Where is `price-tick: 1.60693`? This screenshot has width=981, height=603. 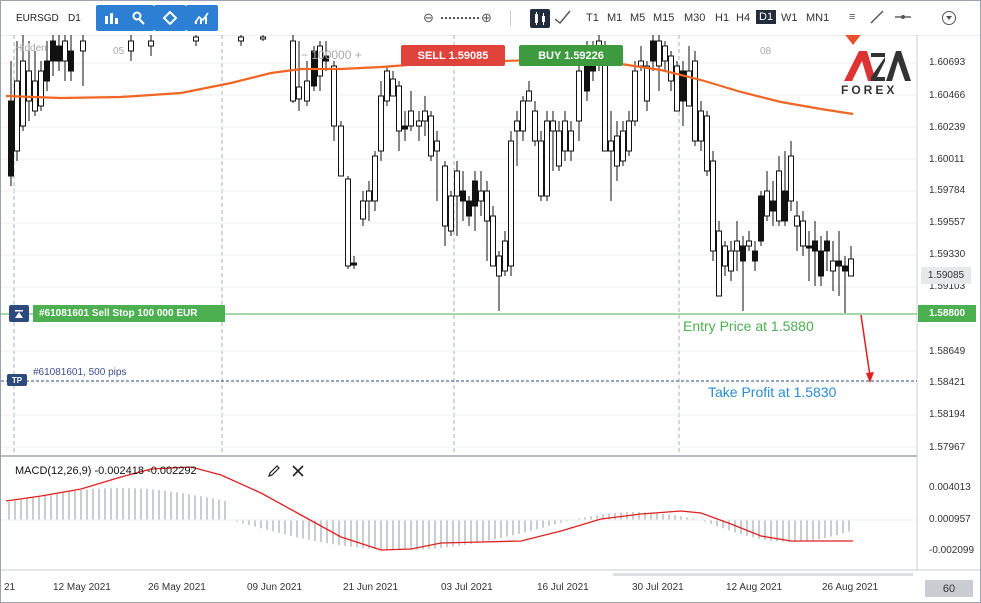 price-tick: 1.60693 is located at coordinates (947, 62).